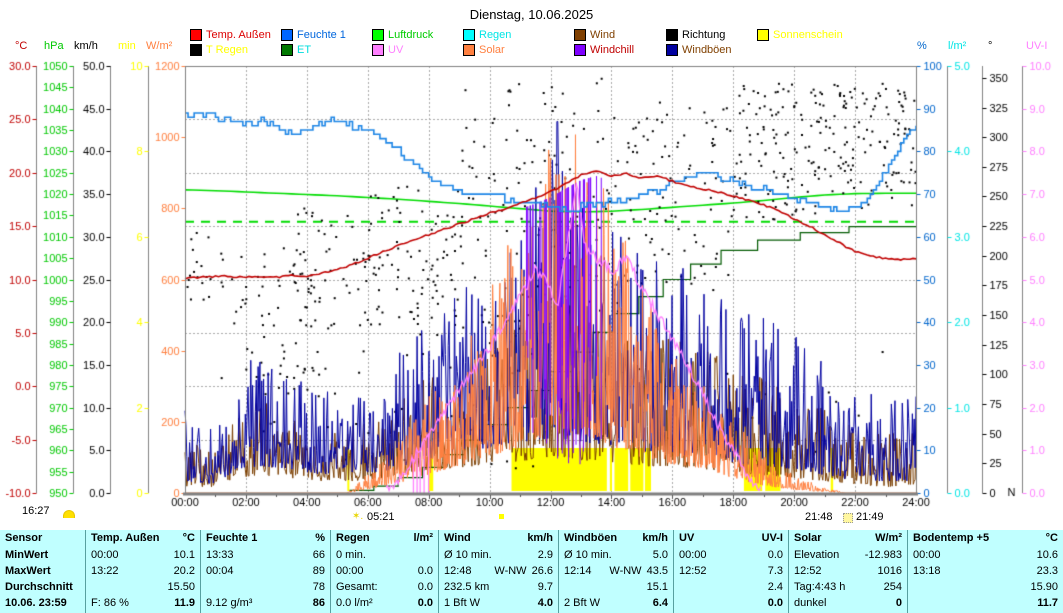 The image size is (1063, 613). Describe the element at coordinates (616, 555) in the screenshot. I see `table-cell: Ø 10 min. 5.0` at that location.